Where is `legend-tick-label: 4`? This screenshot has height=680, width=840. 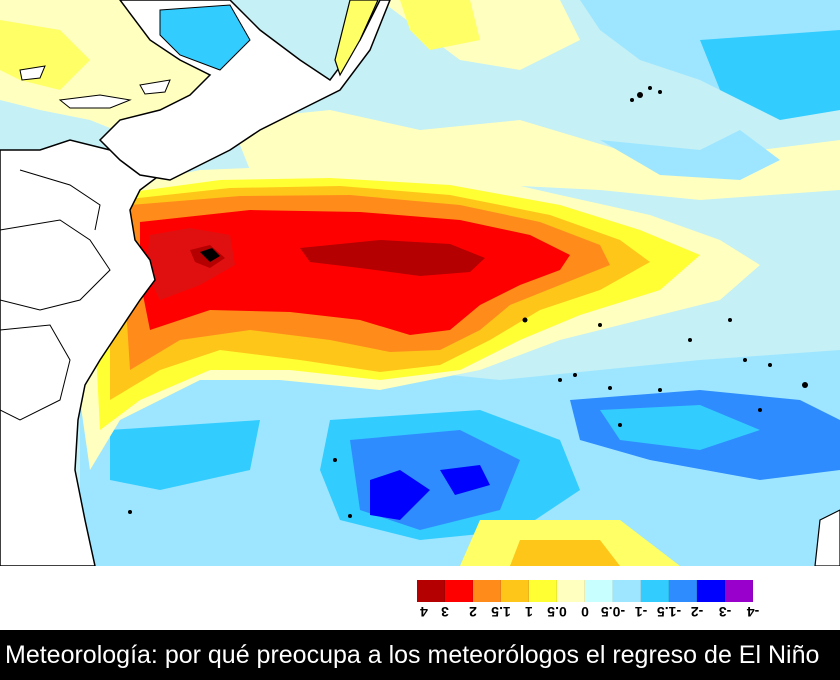 legend-tick-label: 4 is located at coordinates (424, 612).